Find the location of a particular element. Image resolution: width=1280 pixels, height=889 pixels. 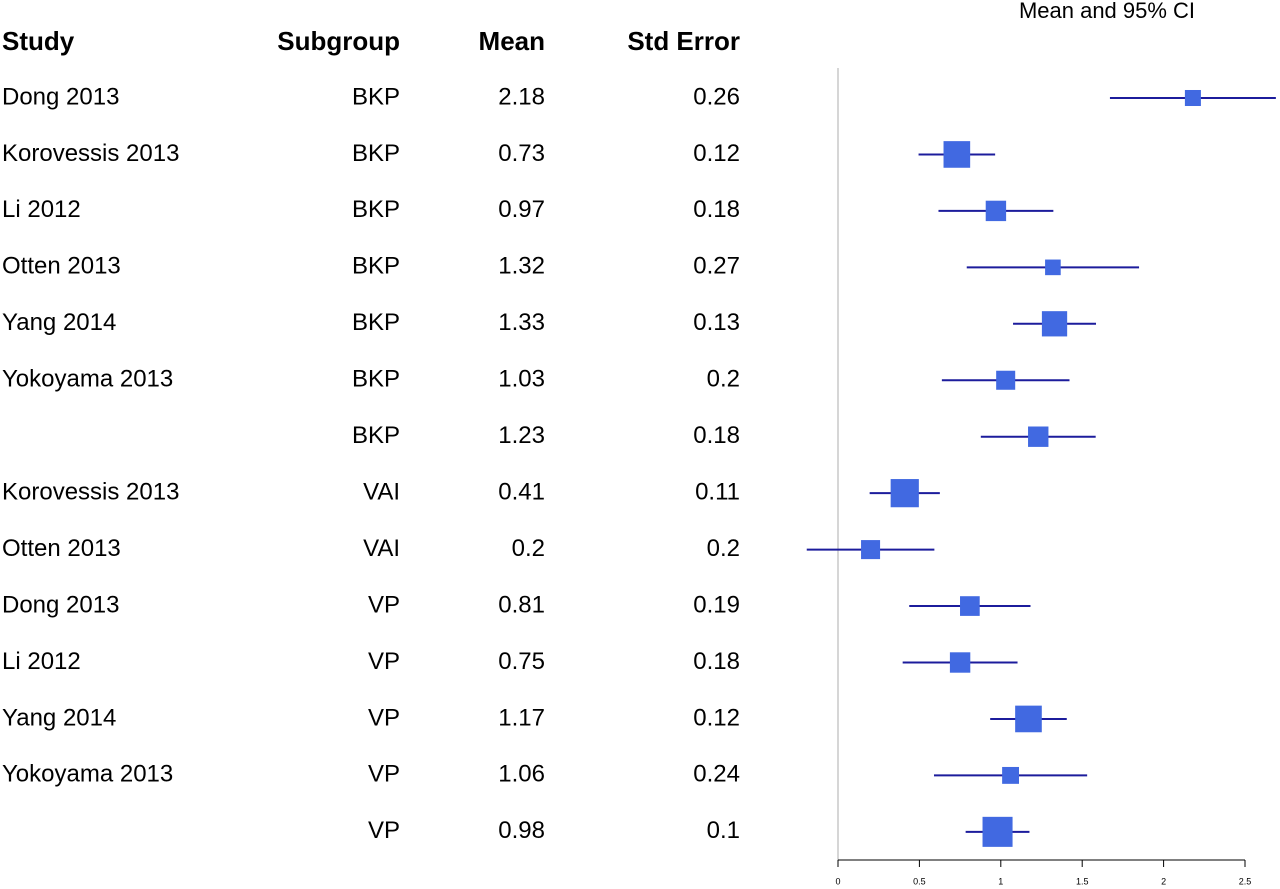

mean: 1.06 is located at coordinates (521, 774).